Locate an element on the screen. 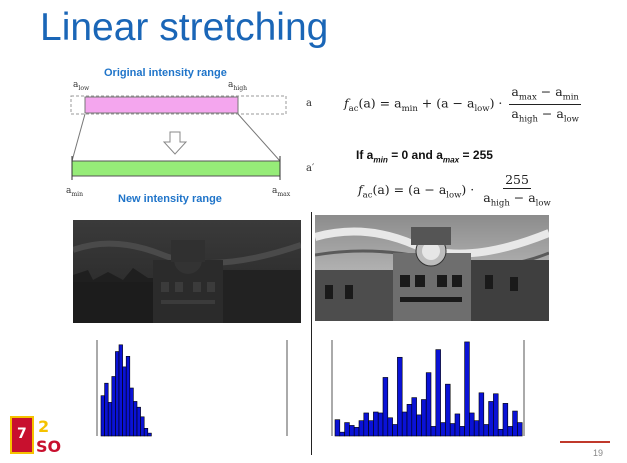 This screenshot has width=627, height=463. new-range-bar is located at coordinates (176, 168).